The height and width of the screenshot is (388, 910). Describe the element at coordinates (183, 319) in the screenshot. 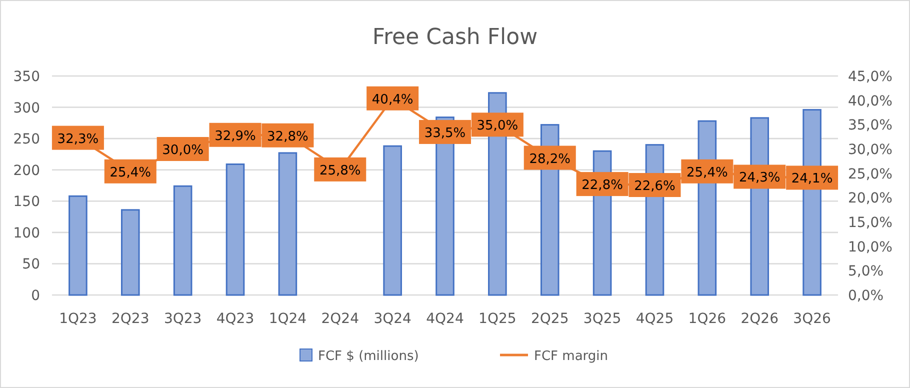

I see `x-tick-label: 3Q23` at that location.